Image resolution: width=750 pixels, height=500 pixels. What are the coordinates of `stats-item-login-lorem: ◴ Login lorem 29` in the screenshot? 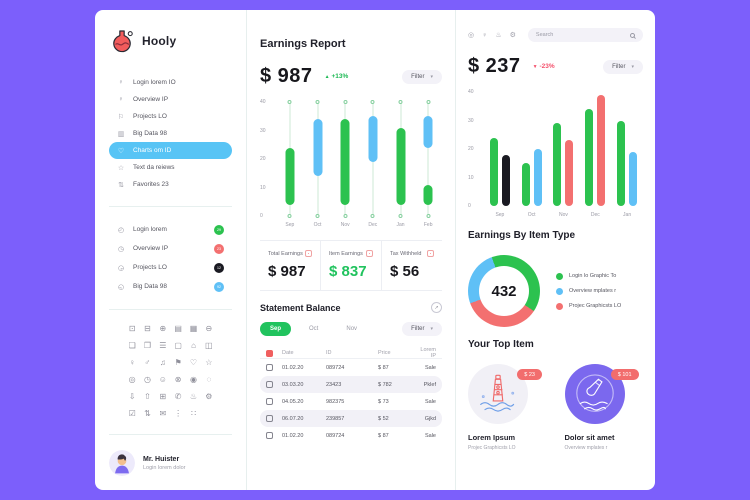 It's located at (170, 229).